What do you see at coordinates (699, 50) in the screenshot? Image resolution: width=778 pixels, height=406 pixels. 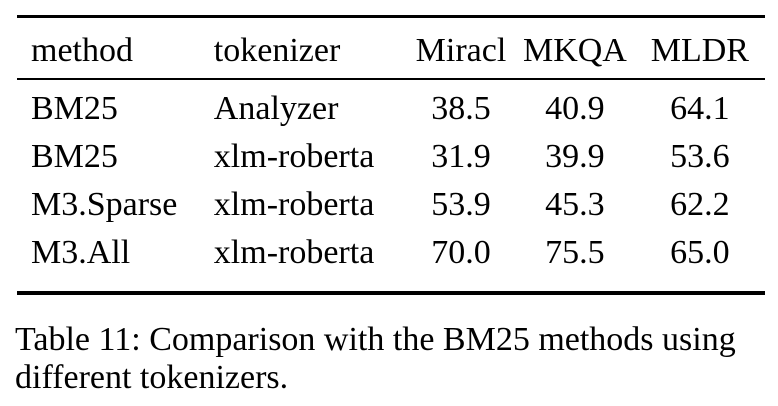 I see `col-header-mldr: MLDR` at bounding box center [699, 50].